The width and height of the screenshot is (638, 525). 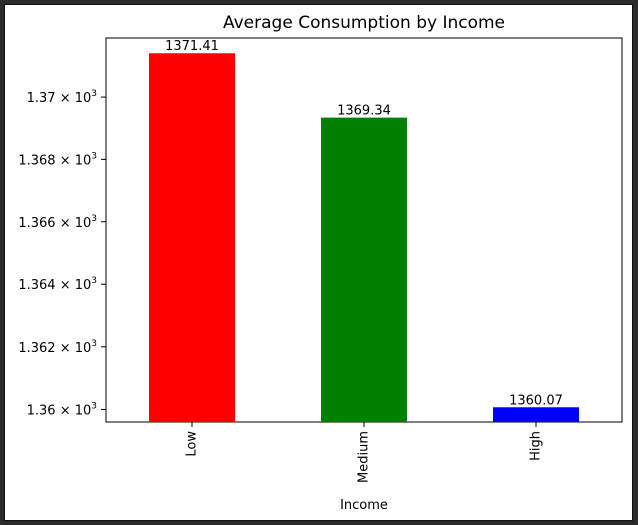 I want to click on y-tick-mantissa: 1.37, so click(x=41, y=98).